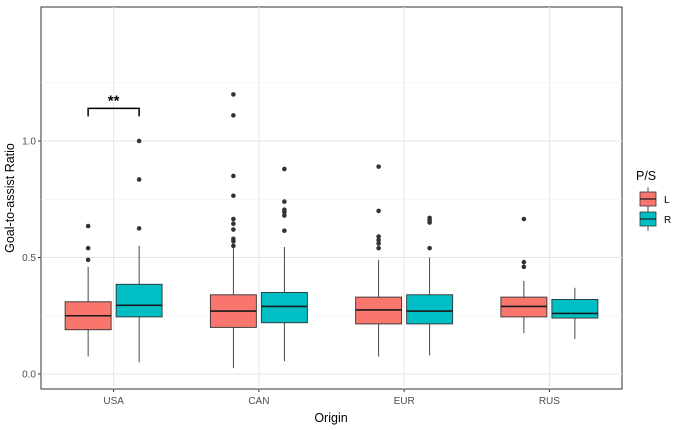 This screenshot has height=430, width=685. I want to click on y-tick-label: 0.0, so click(29, 375).